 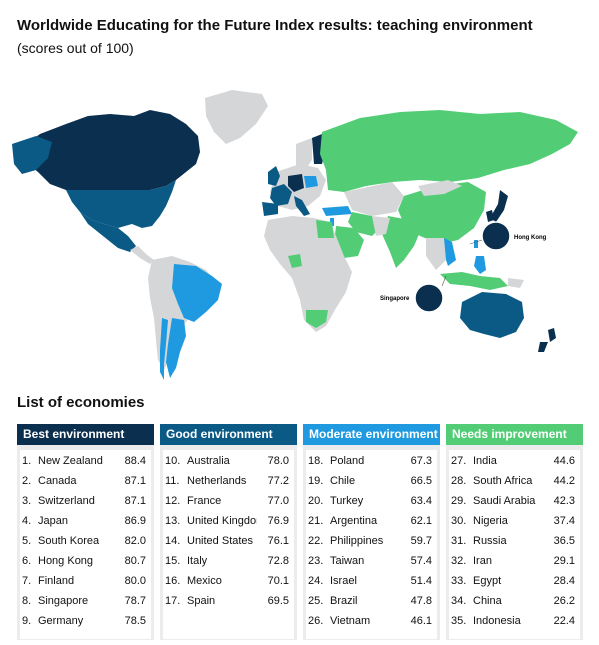 What do you see at coordinates (109, 150) in the screenshot?
I see `country-canada` at bounding box center [109, 150].